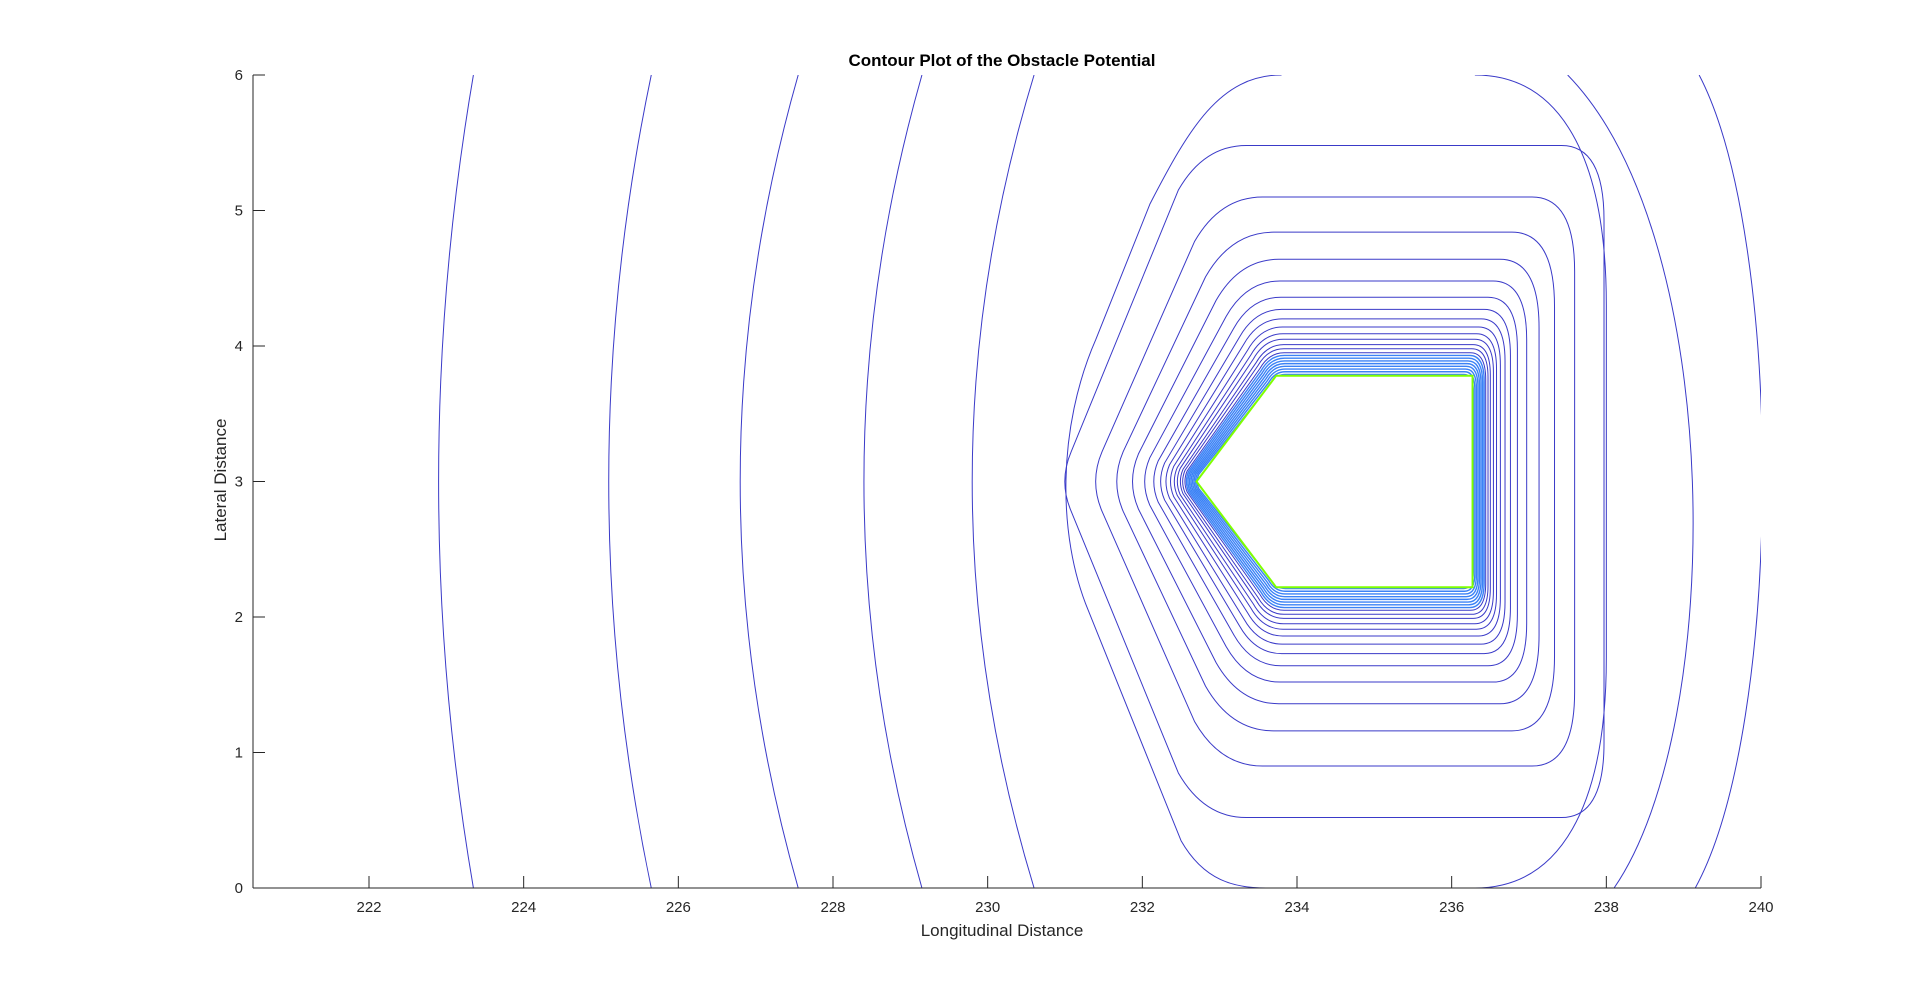 The width and height of the screenshot is (1920, 991). Describe the element at coordinates (220, 480) in the screenshot. I see `y-axis-label: Lateral Distance` at that location.